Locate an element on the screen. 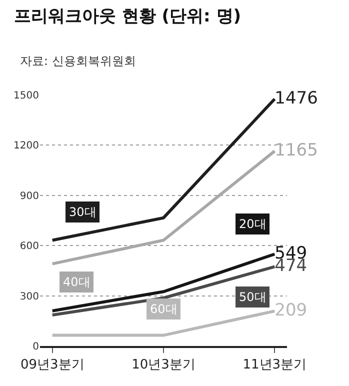 The image size is (349, 386). series-label: 60대 is located at coordinates (164, 309).